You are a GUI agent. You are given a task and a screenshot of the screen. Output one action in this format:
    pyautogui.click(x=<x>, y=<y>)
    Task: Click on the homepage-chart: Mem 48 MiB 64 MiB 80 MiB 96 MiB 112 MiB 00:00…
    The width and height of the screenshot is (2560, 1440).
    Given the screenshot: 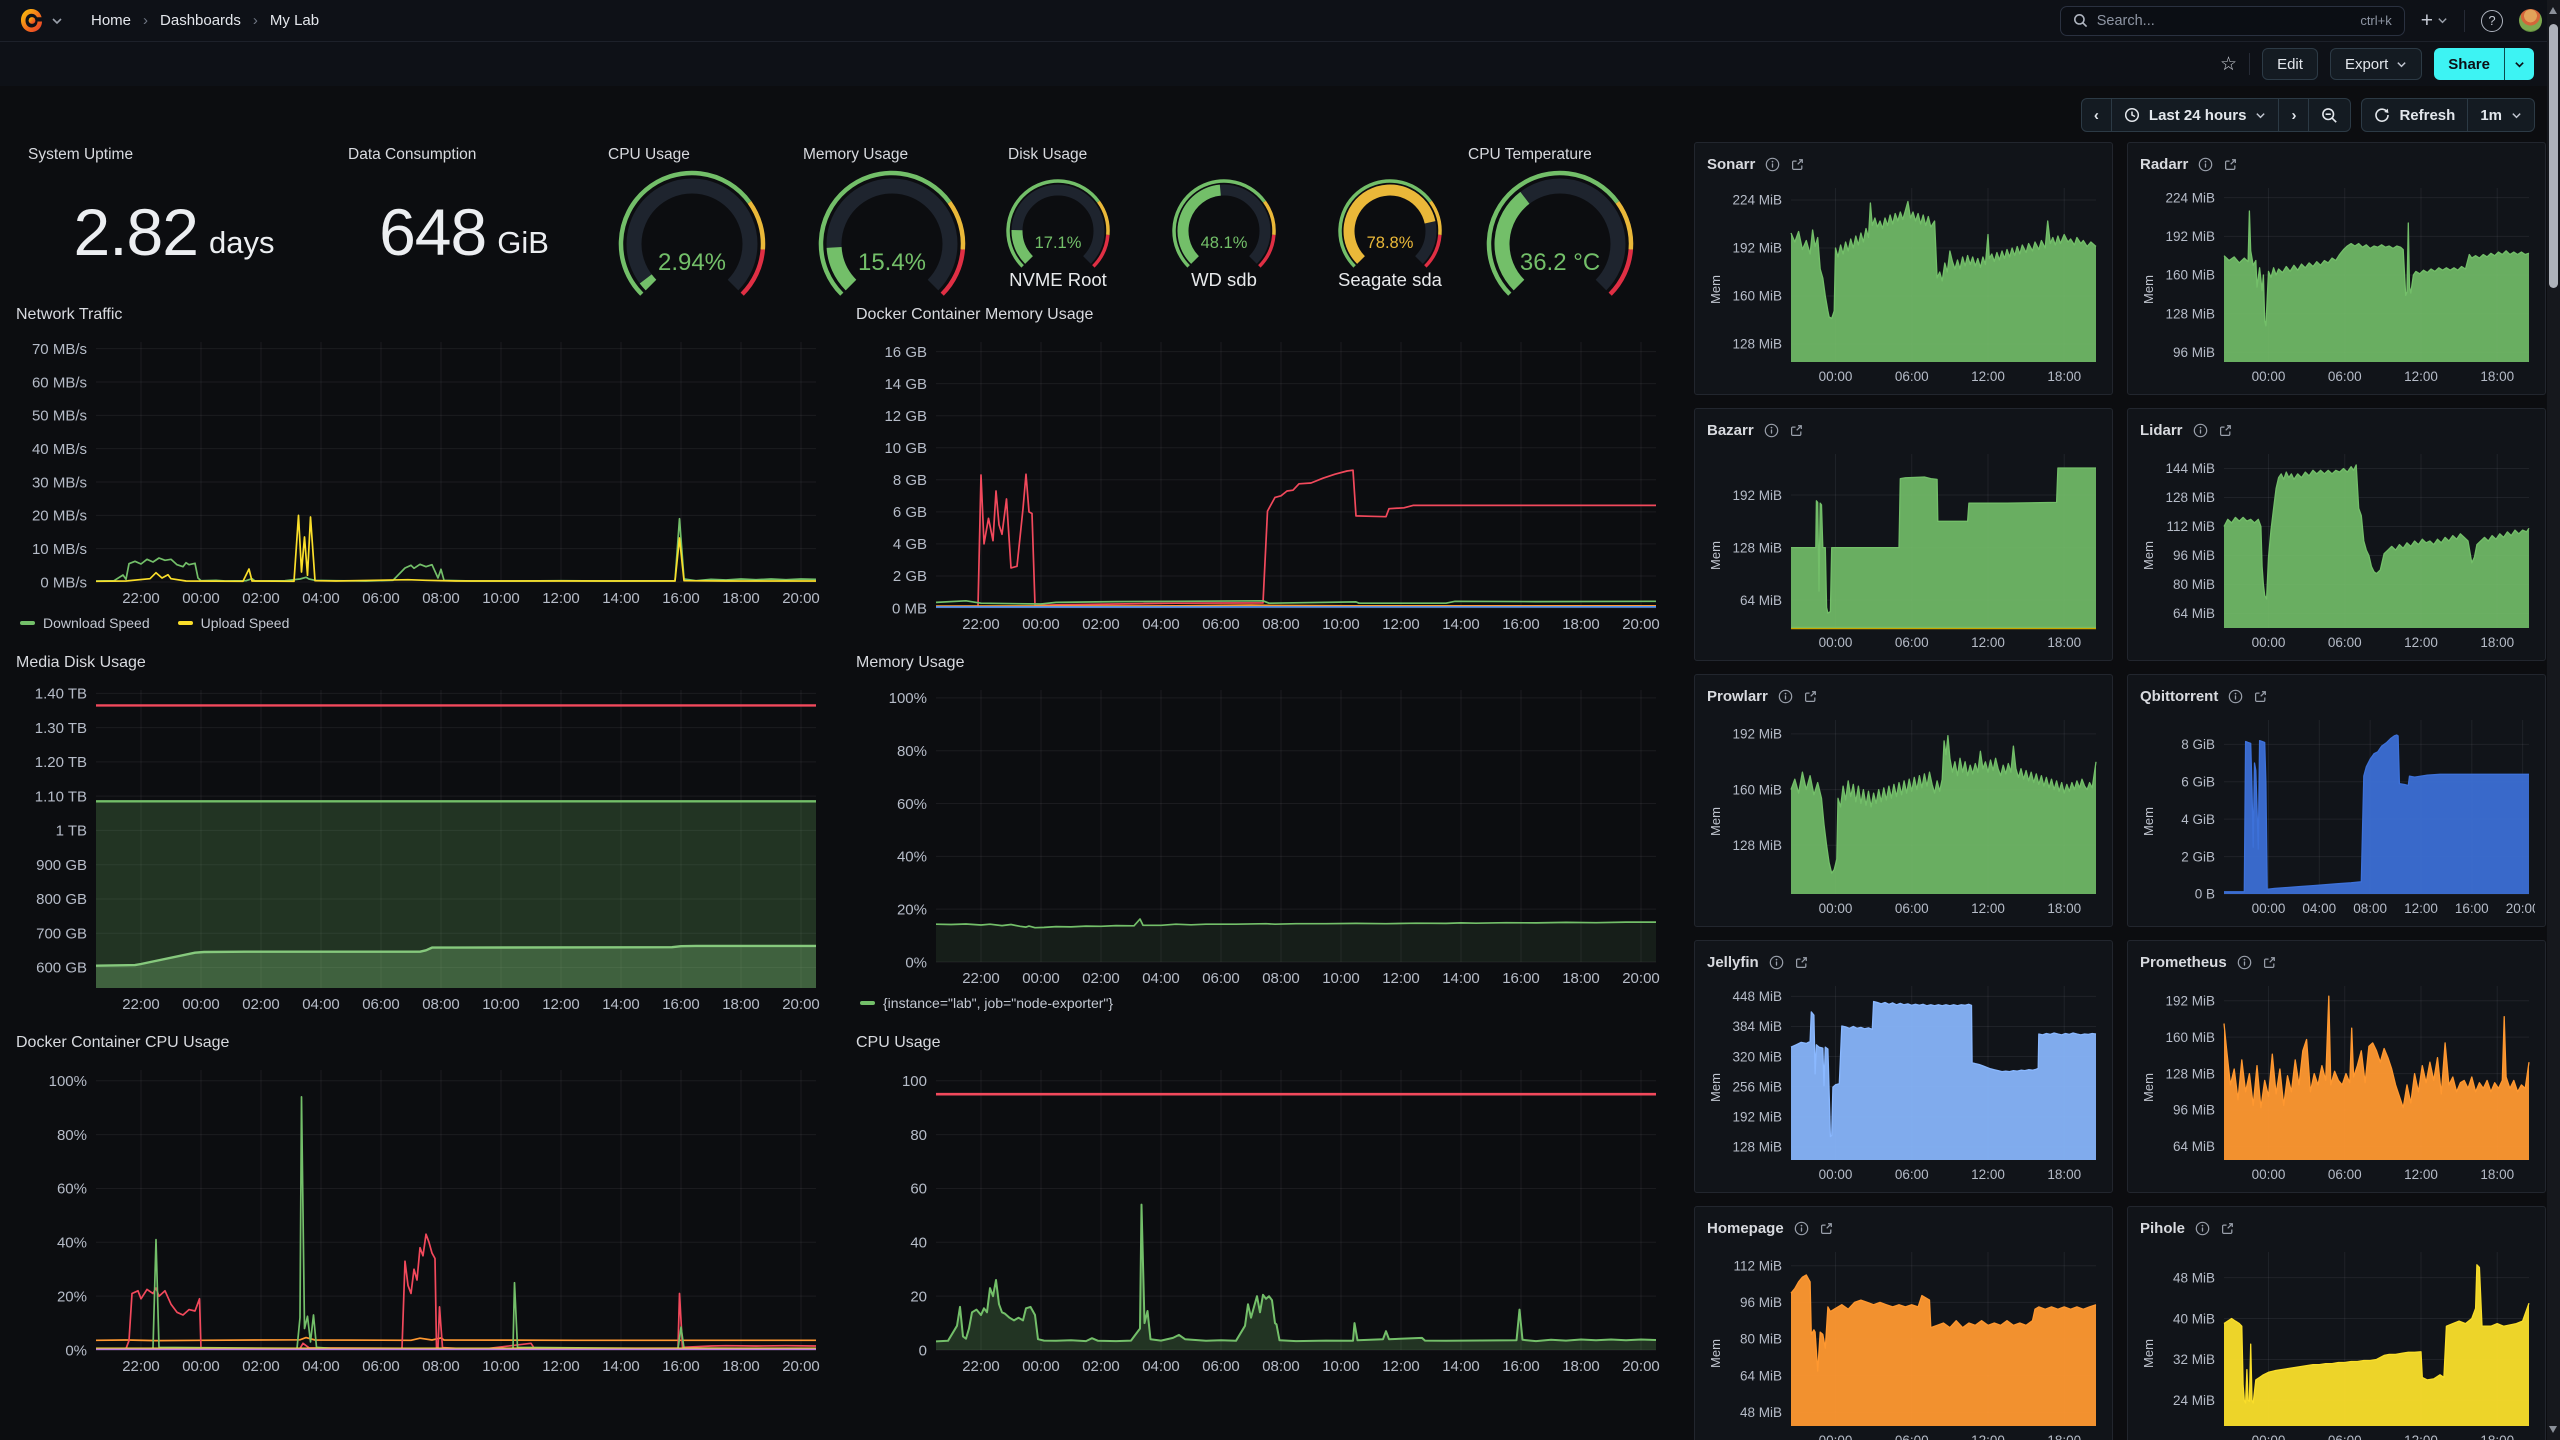 What is the action you would take?
    pyautogui.click(x=1904, y=1340)
    